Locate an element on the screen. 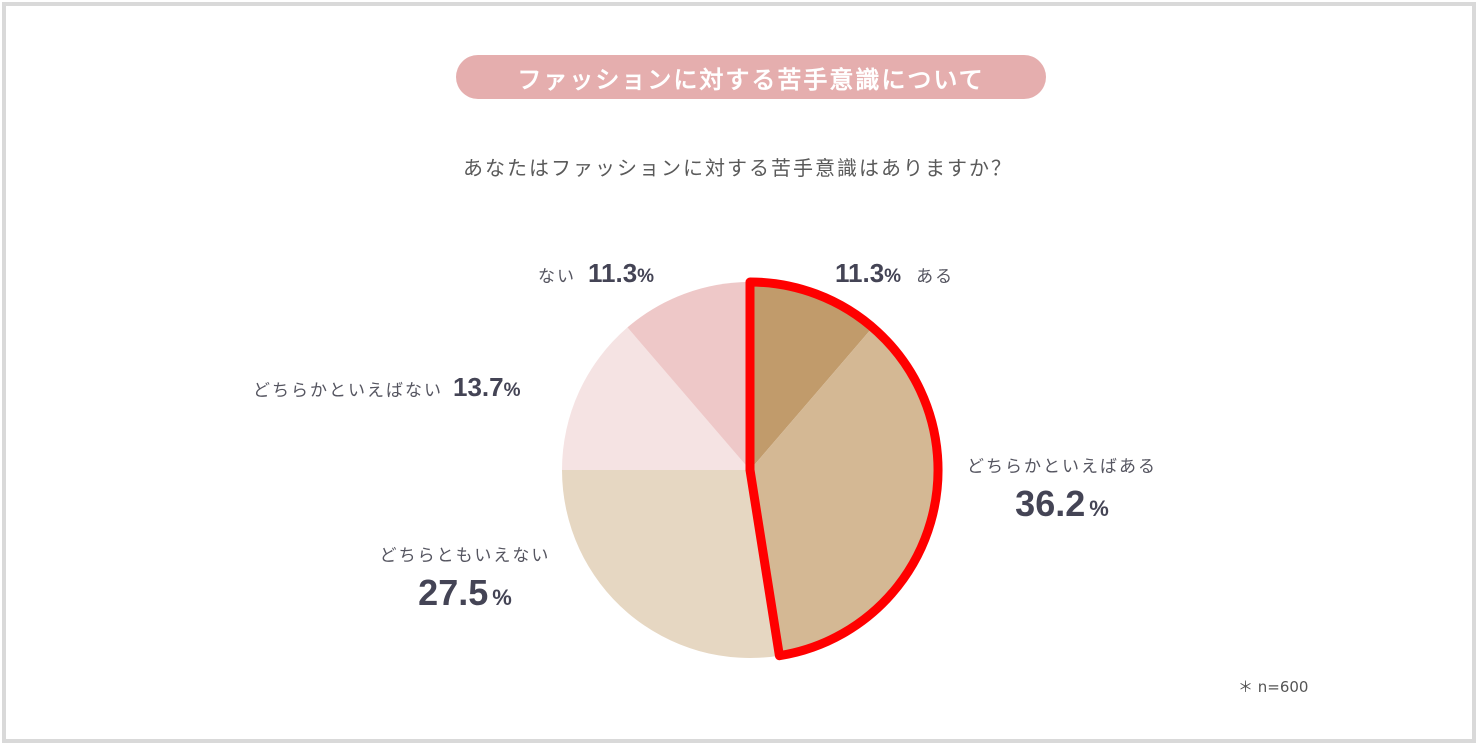  value-nai: 11.3 is located at coordinates (613, 273).